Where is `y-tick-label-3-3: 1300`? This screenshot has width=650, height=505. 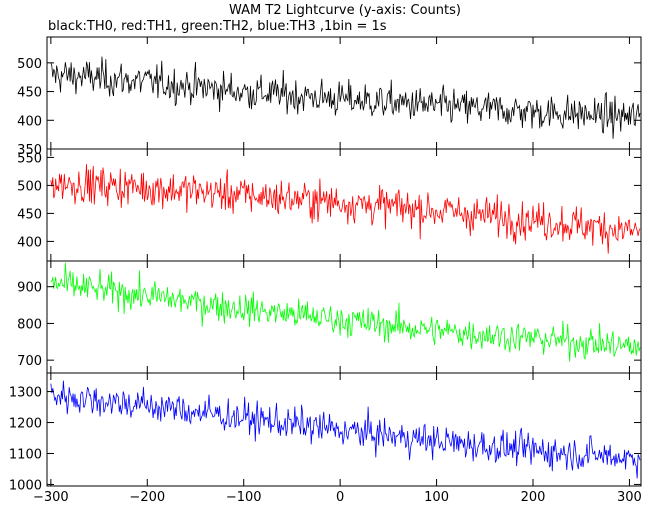
y-tick-label-3-3: 1300 is located at coordinates (25, 393).